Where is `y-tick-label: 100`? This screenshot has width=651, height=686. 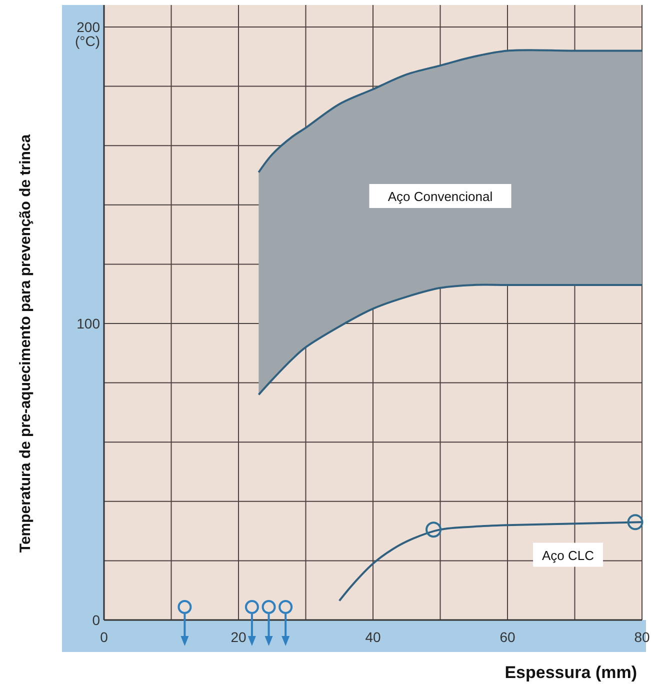
y-tick-label: 100 is located at coordinates (88, 324).